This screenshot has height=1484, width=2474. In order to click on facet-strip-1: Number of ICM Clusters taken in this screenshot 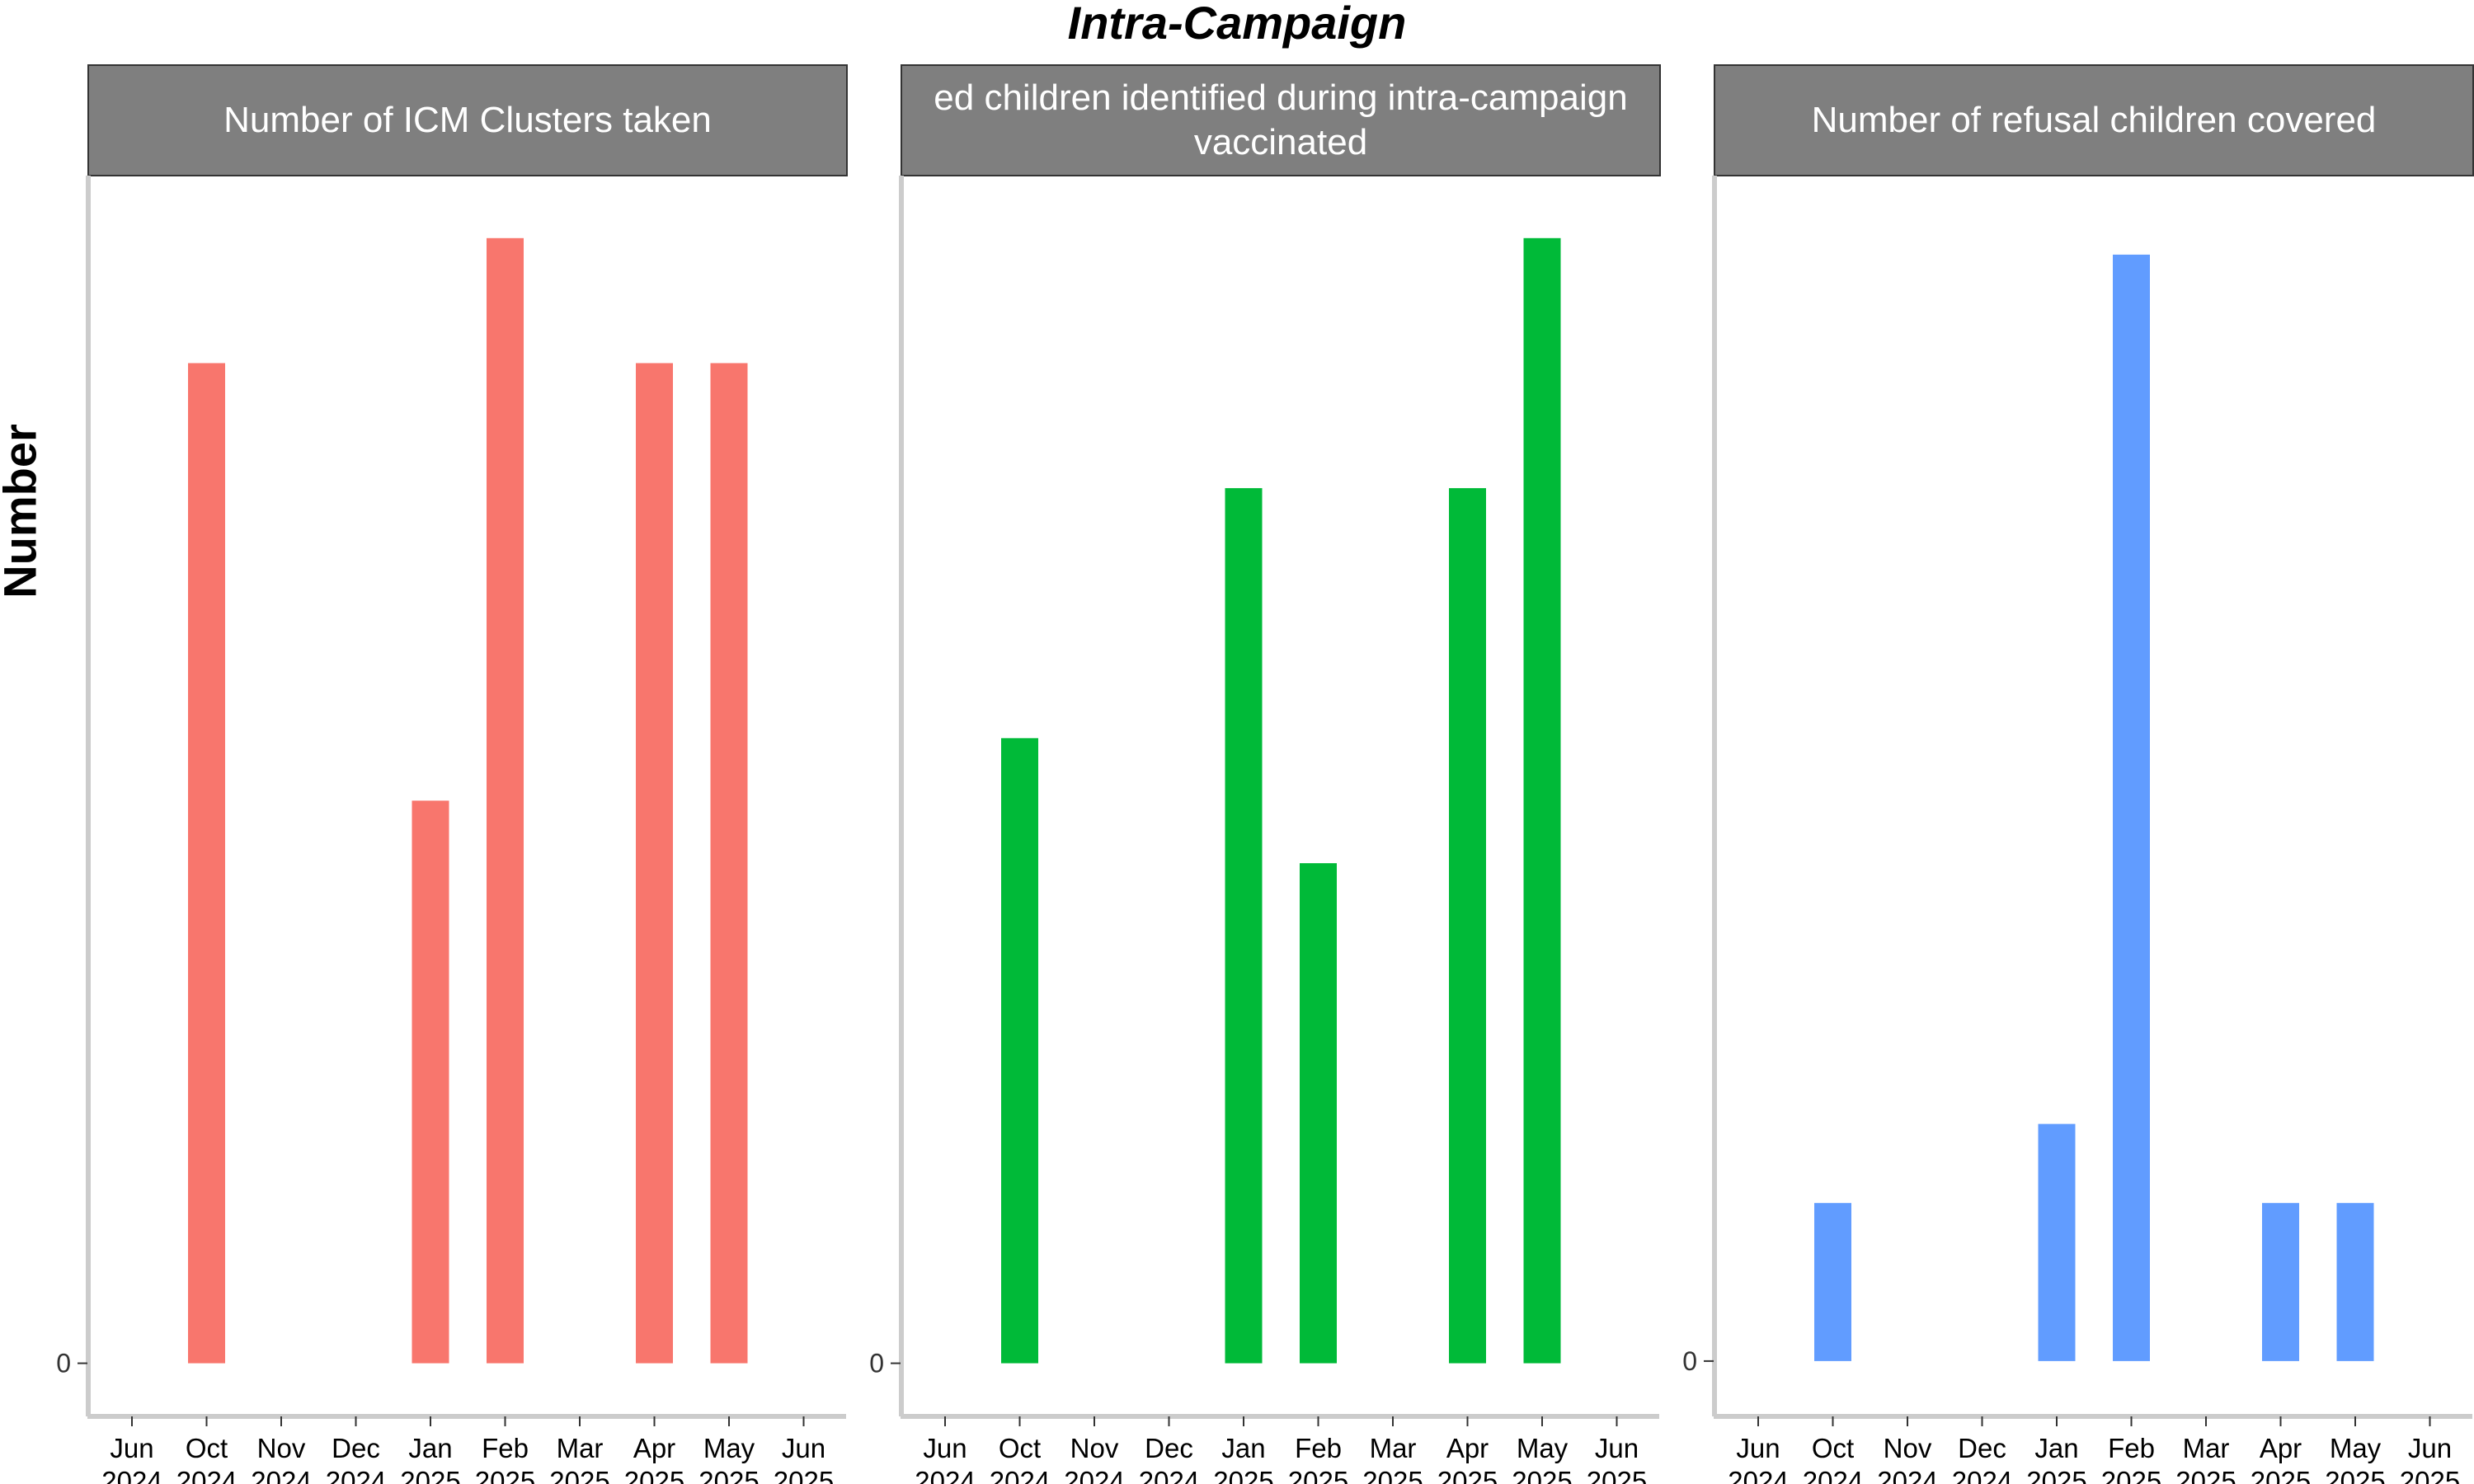, I will do `click(467, 120)`.